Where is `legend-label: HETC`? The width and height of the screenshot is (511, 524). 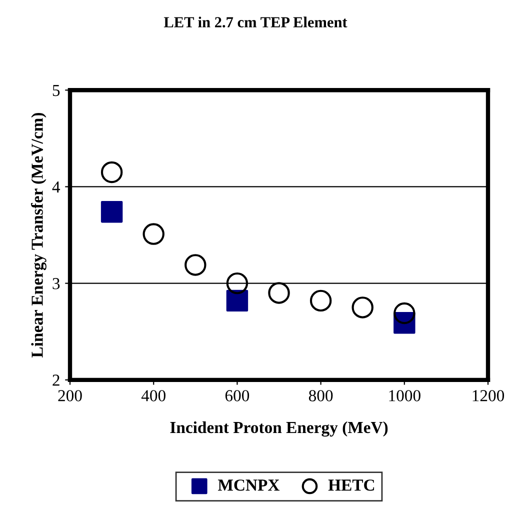
legend-label: HETC is located at coordinates (351, 485).